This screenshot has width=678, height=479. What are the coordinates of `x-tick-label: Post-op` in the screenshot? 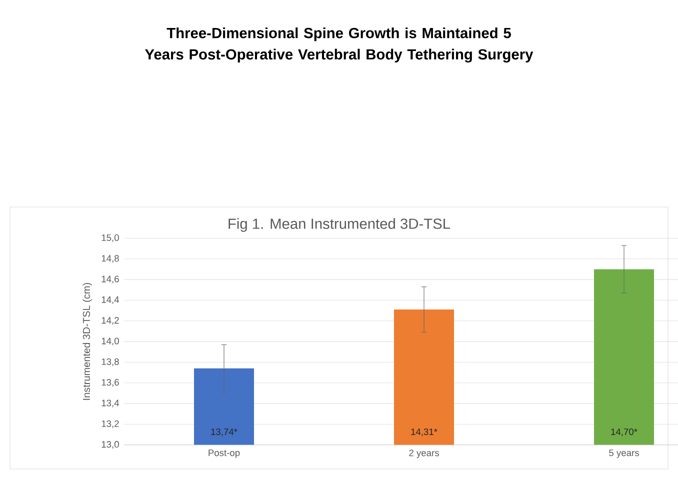 It's located at (224, 454).